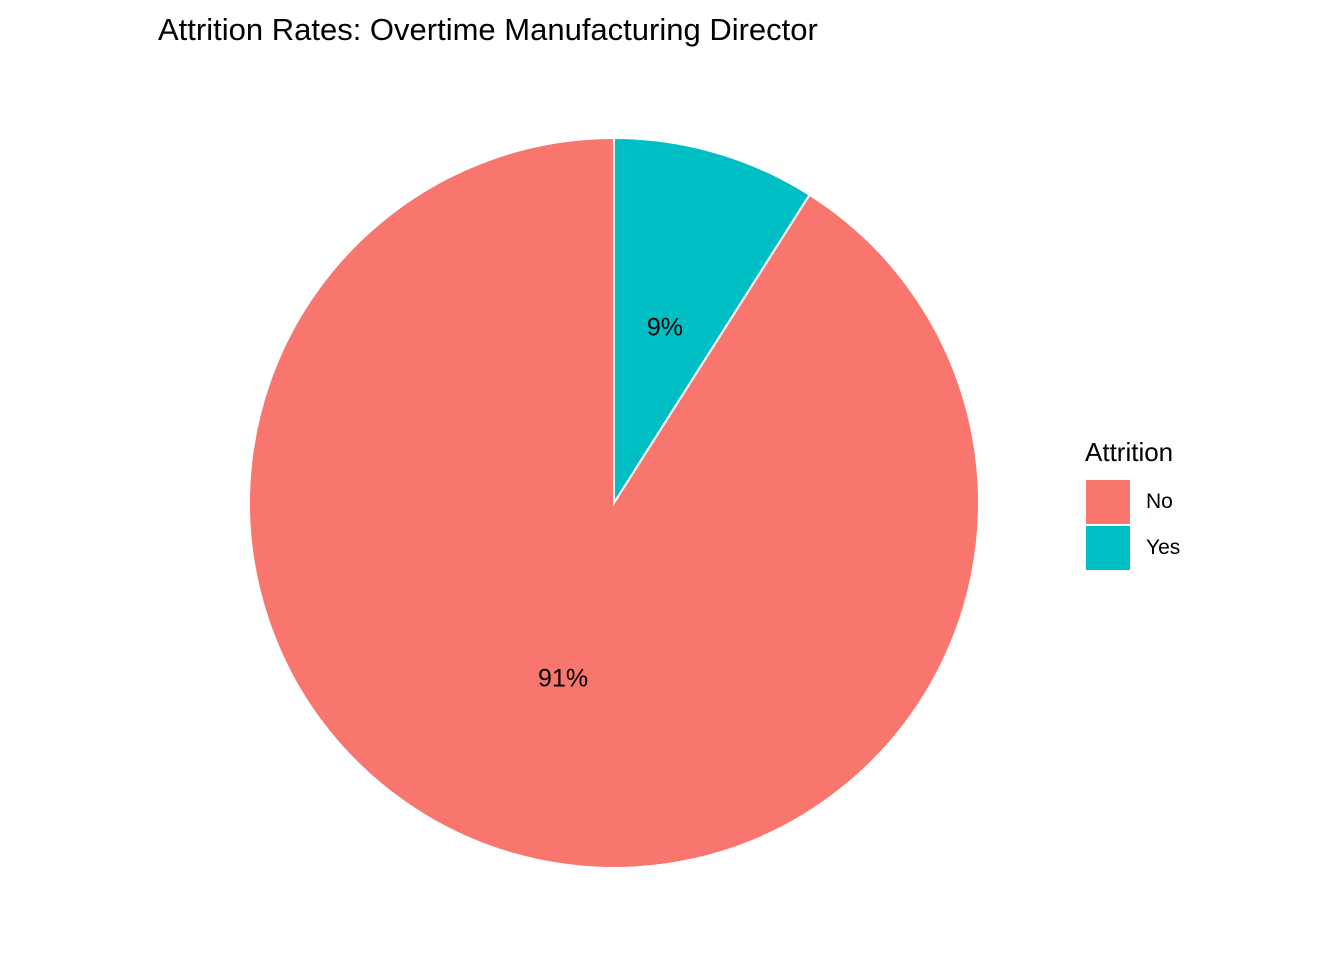  Describe the element at coordinates (1163, 547) in the screenshot. I see `legend-label-yes: Yes` at that location.